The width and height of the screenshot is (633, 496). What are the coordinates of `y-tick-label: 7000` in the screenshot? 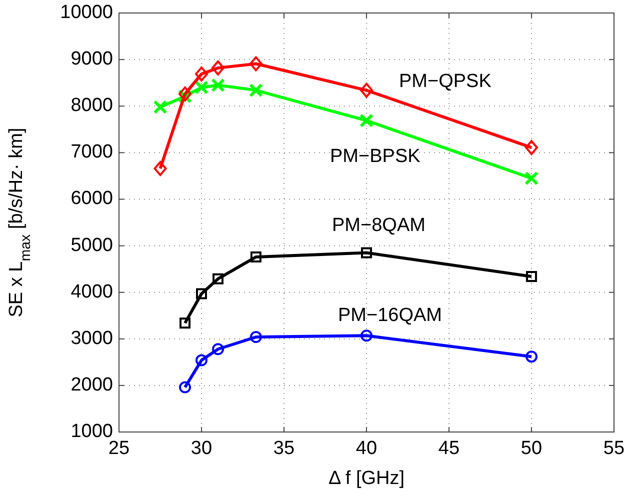 It's located at (91, 152).